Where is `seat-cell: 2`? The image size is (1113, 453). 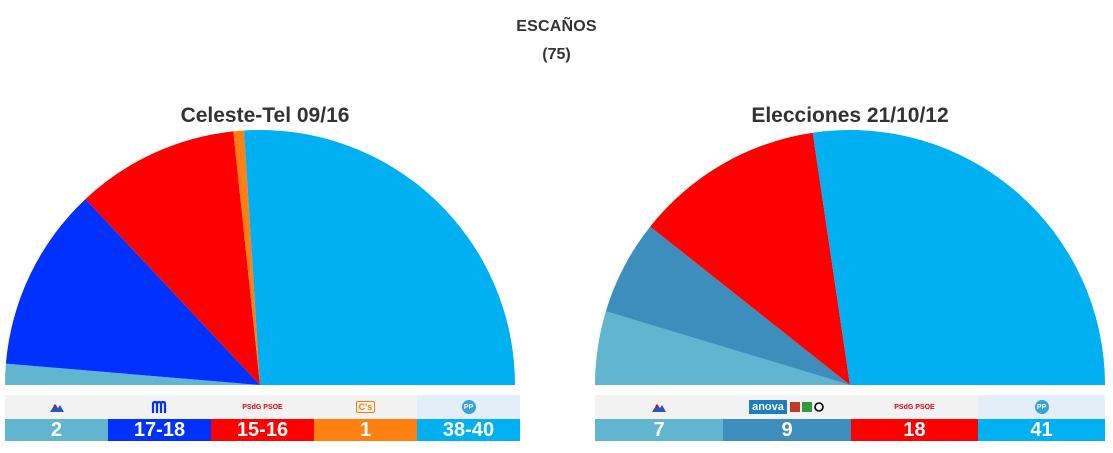 seat-cell: 2 is located at coordinates (56, 418).